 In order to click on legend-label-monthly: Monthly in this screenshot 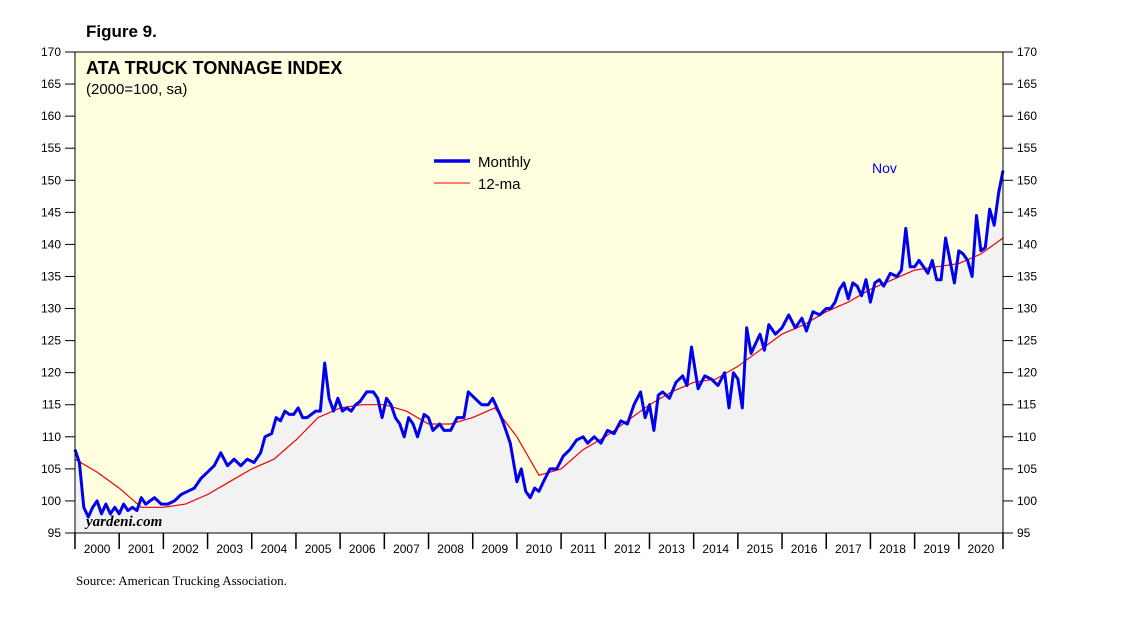, I will do `click(504, 162)`.